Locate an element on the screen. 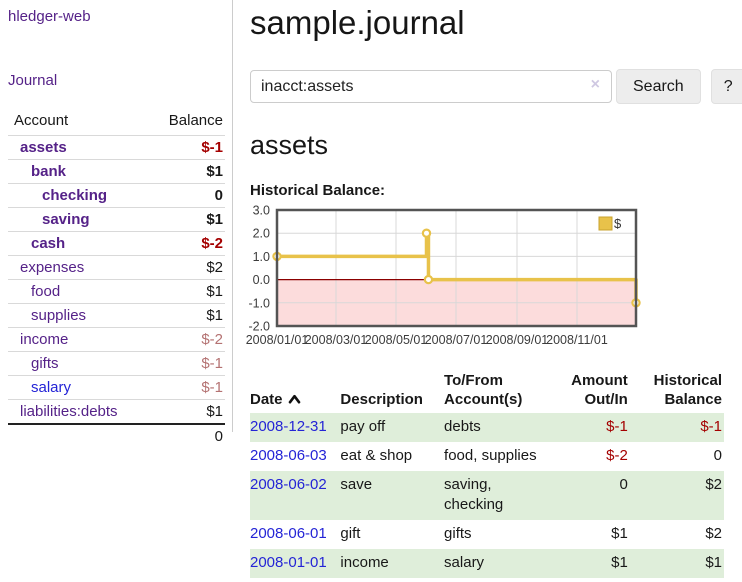 The image size is (742, 582). chart-data-point is located at coordinates (428, 279).